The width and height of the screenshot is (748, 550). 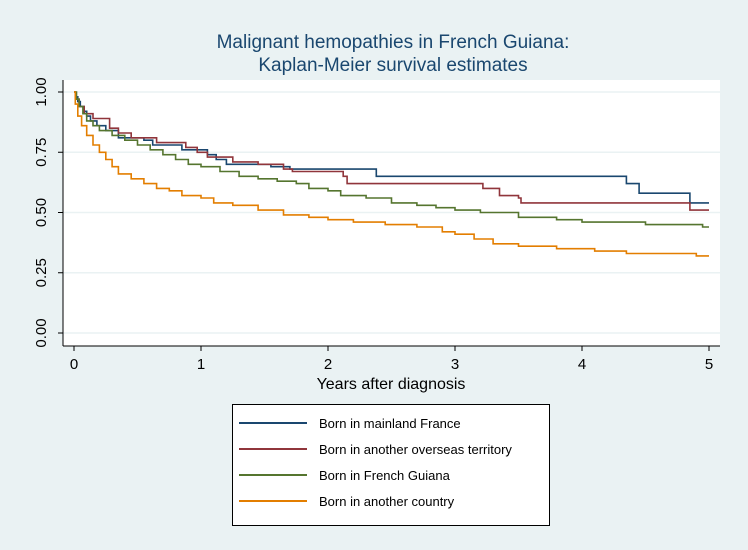 I want to click on legend-item: Born in French Guiana, so click(x=344, y=475).